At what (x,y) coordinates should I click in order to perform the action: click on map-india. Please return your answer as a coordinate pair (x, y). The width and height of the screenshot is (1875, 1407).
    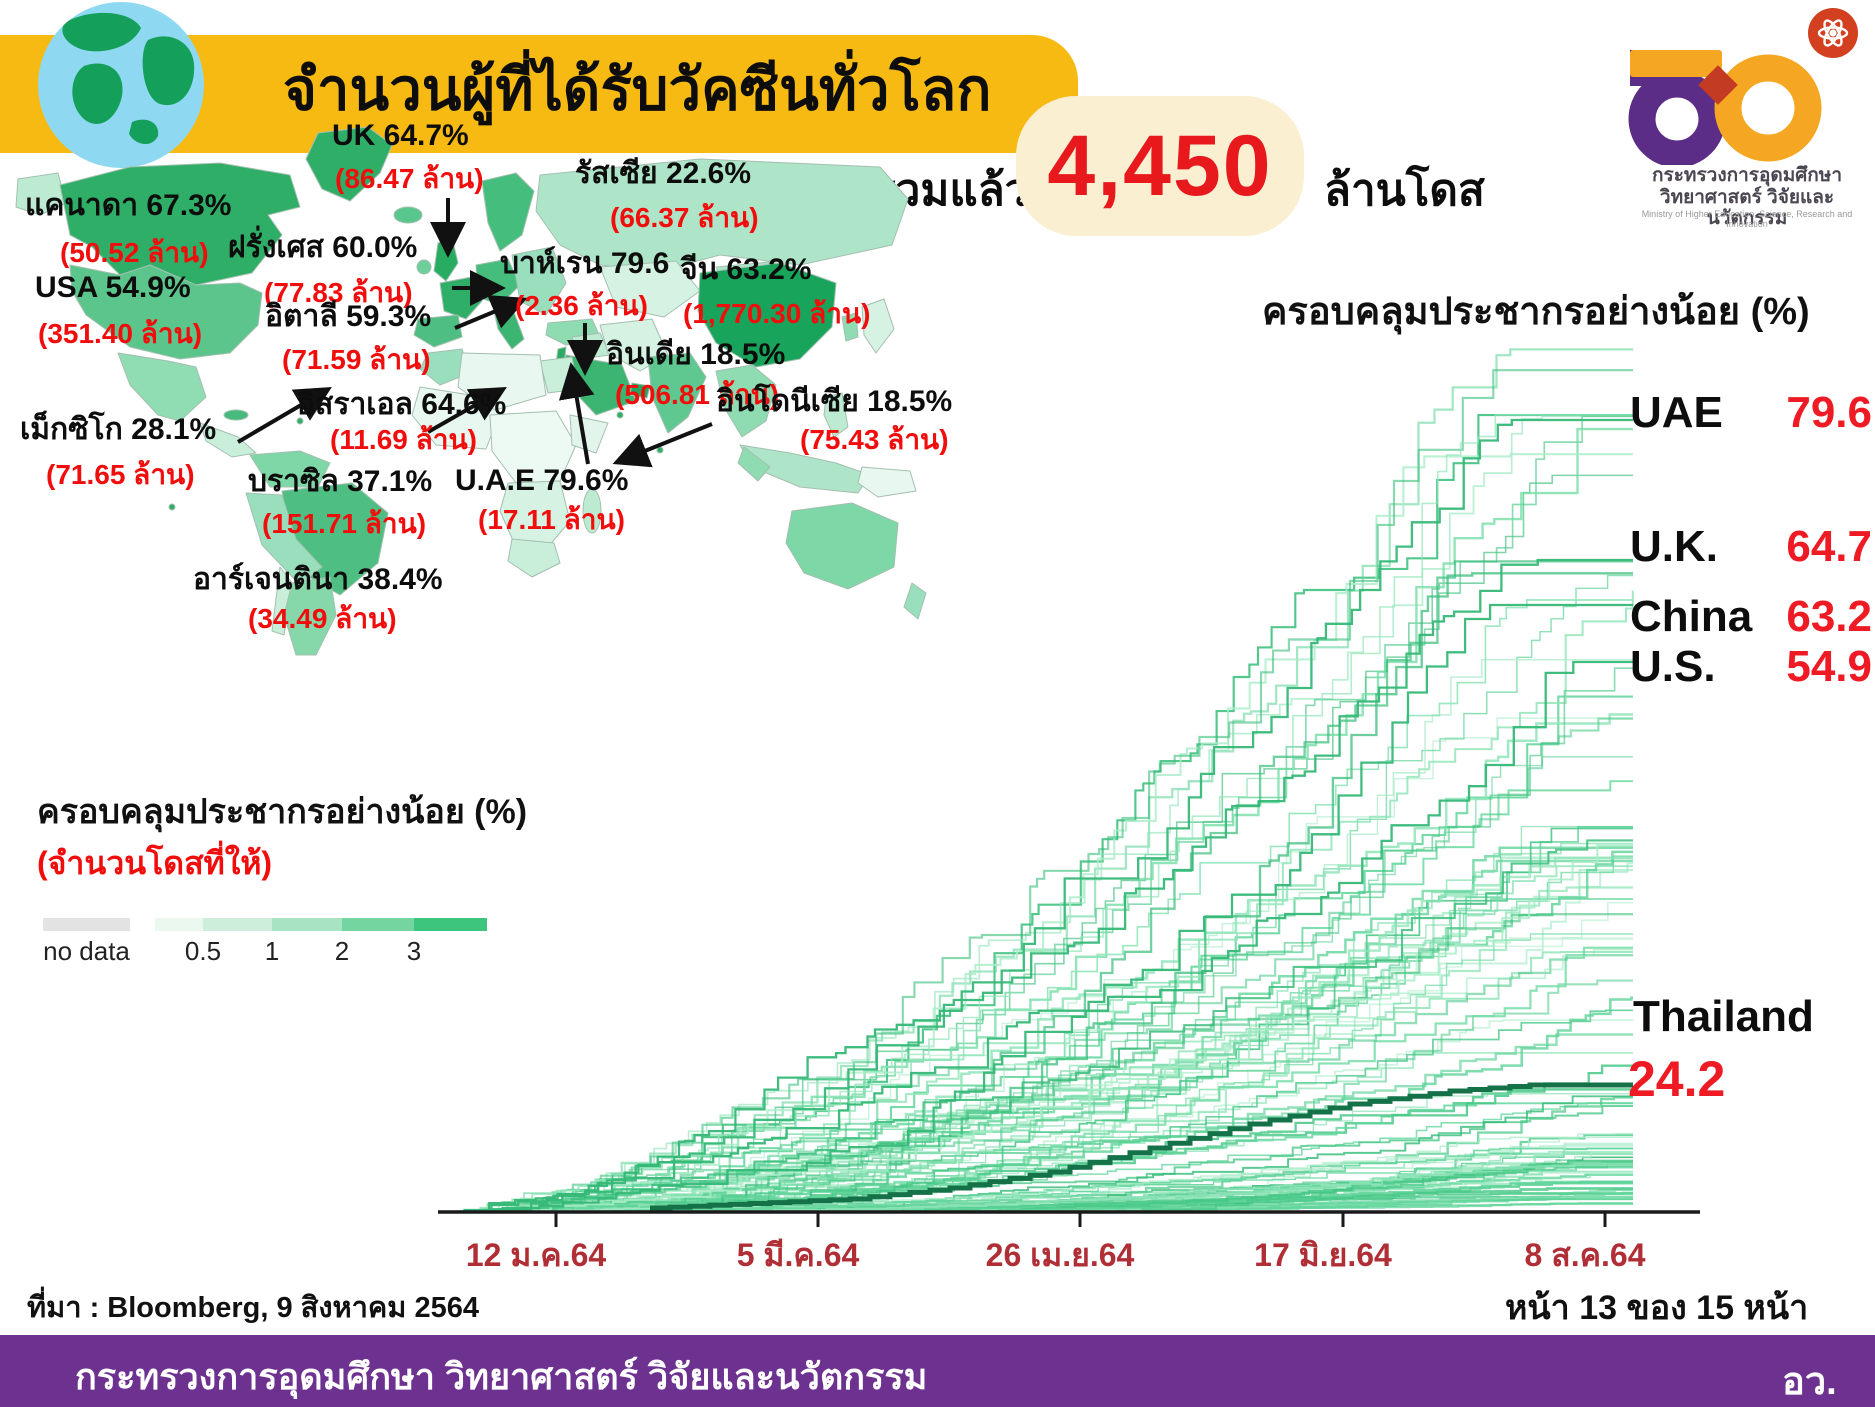
    Looking at the image, I should click on (677, 393).